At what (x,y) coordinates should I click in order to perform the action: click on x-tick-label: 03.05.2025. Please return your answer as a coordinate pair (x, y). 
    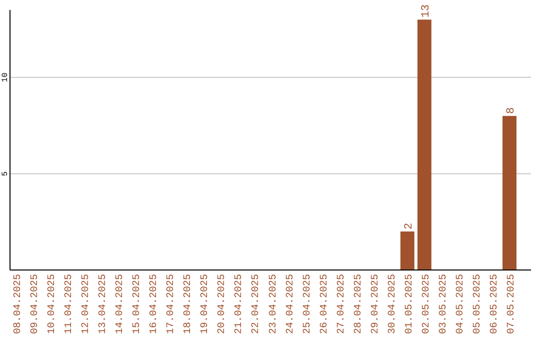
    Looking at the image, I should click on (444, 304).